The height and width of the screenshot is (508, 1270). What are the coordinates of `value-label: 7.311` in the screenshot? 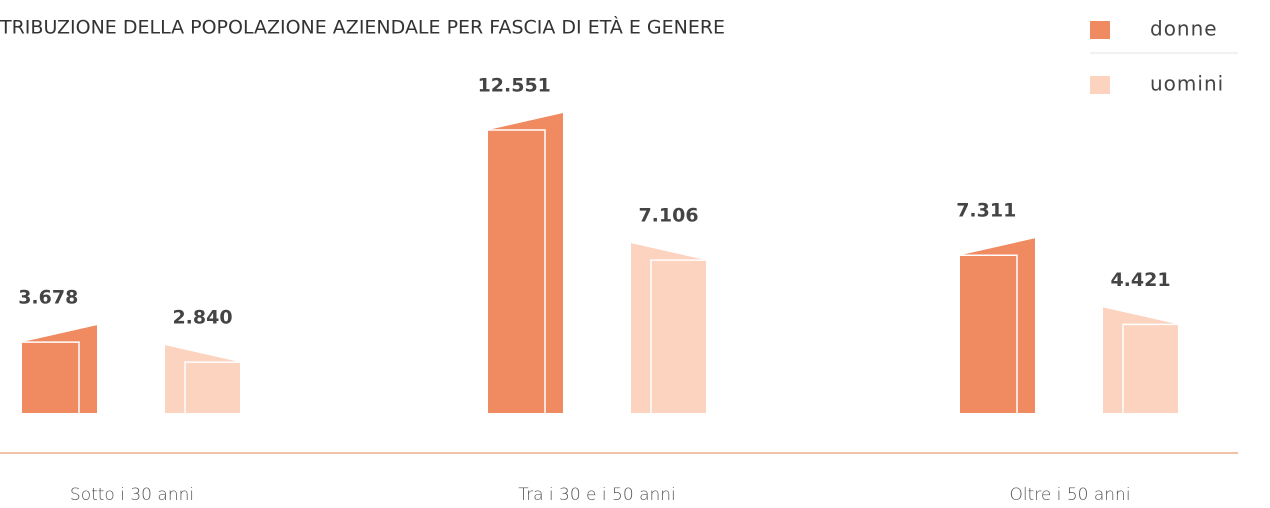 It's located at (986, 211).